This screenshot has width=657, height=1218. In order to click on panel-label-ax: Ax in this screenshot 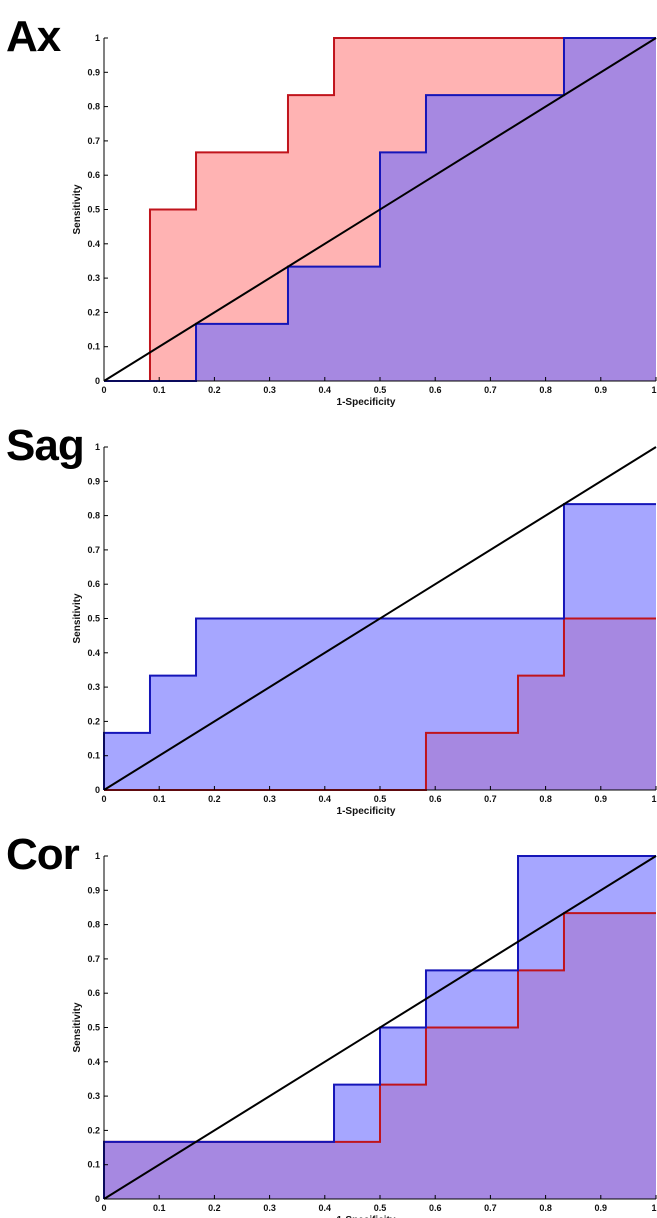, I will do `click(33, 36)`.